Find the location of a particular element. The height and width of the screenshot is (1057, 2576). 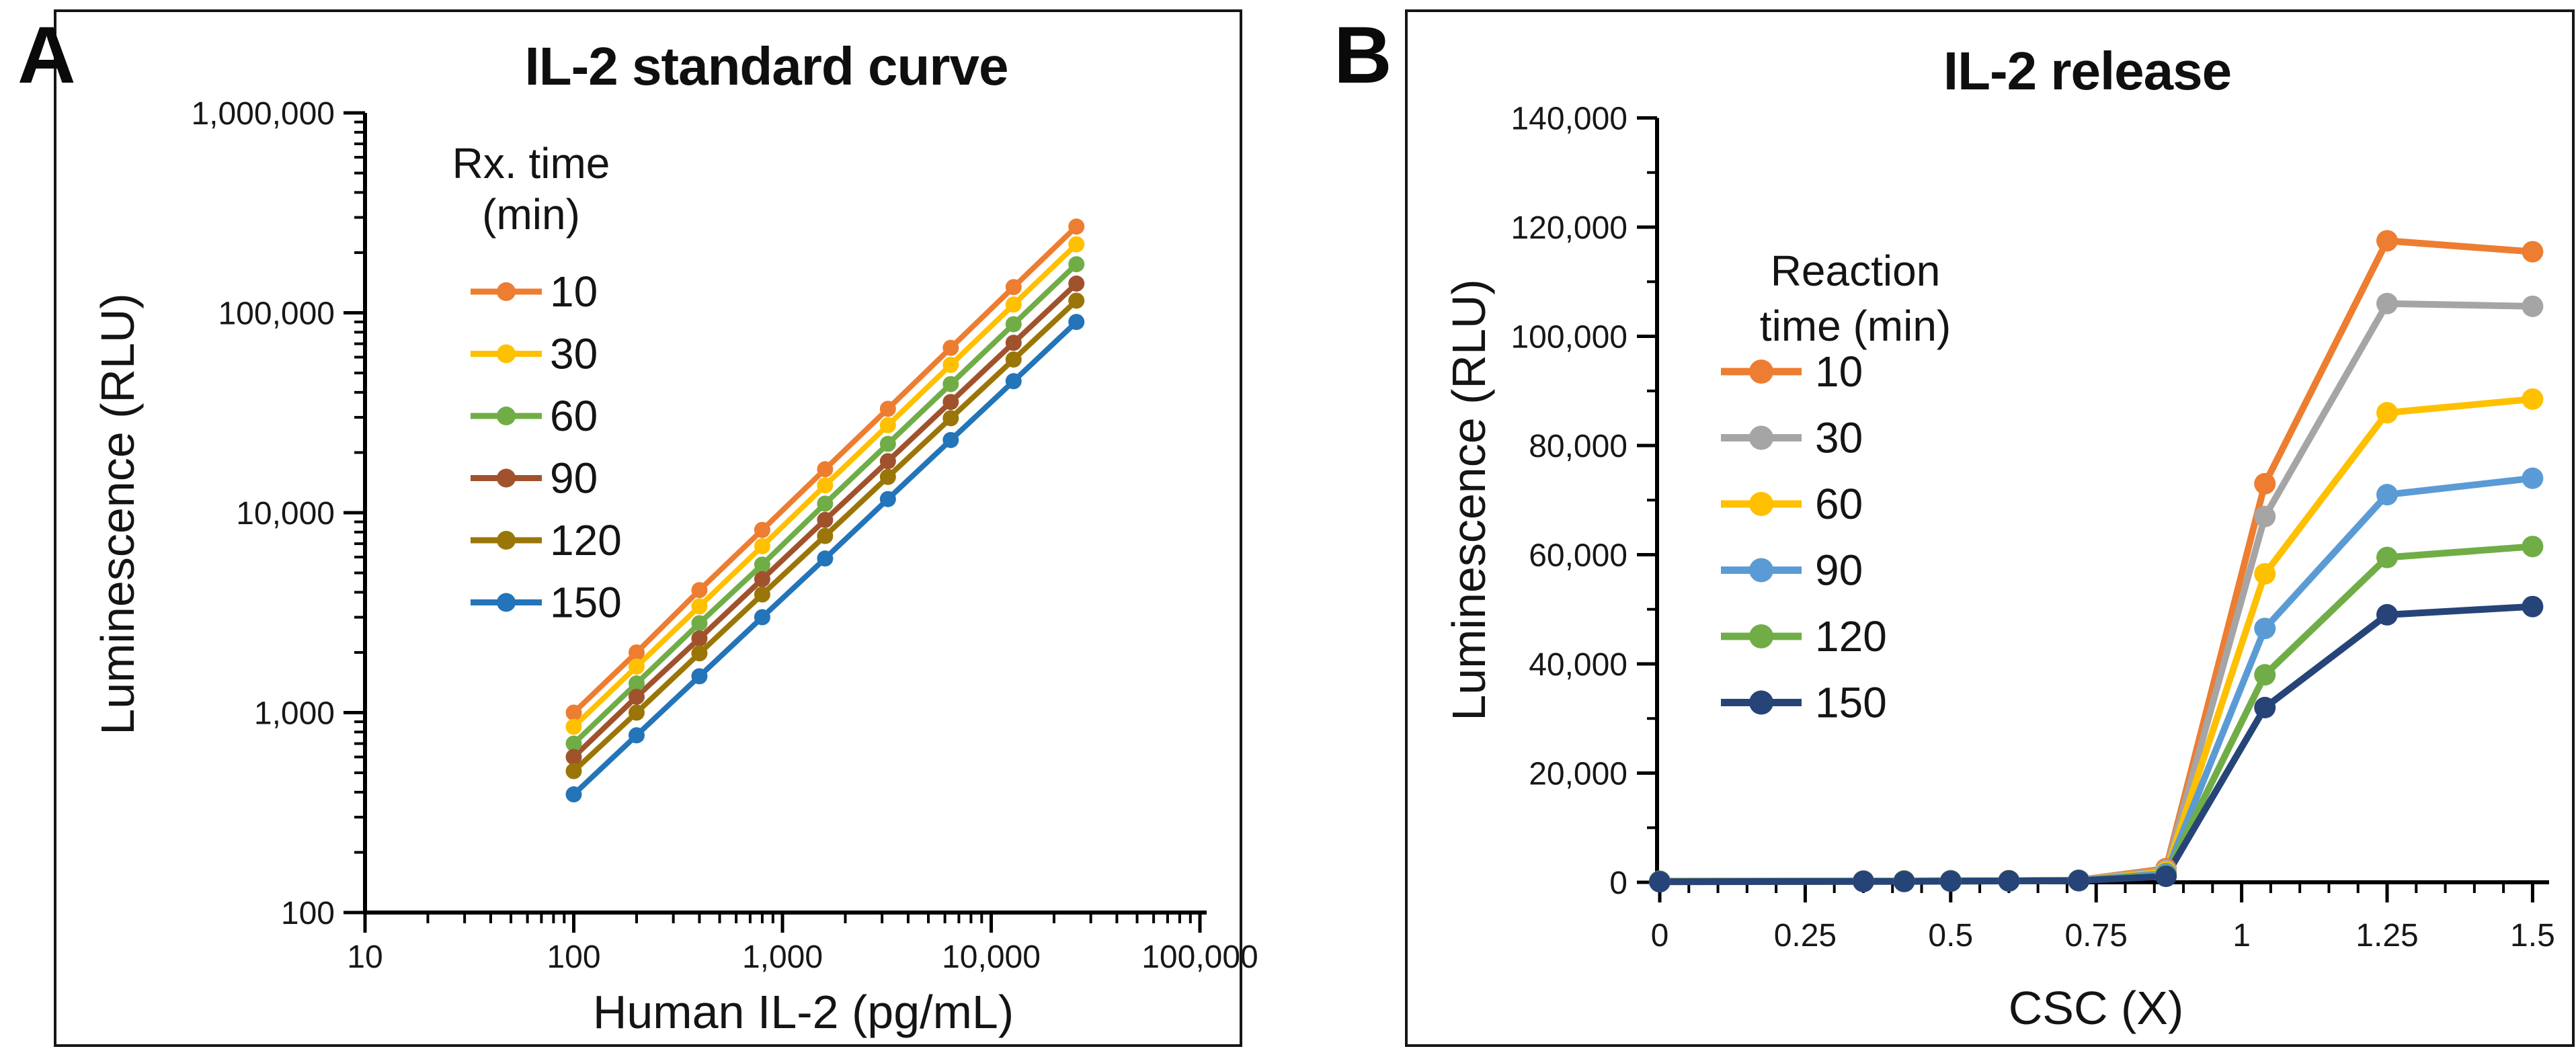

a-x-tick-label: 100 is located at coordinates (573, 957).